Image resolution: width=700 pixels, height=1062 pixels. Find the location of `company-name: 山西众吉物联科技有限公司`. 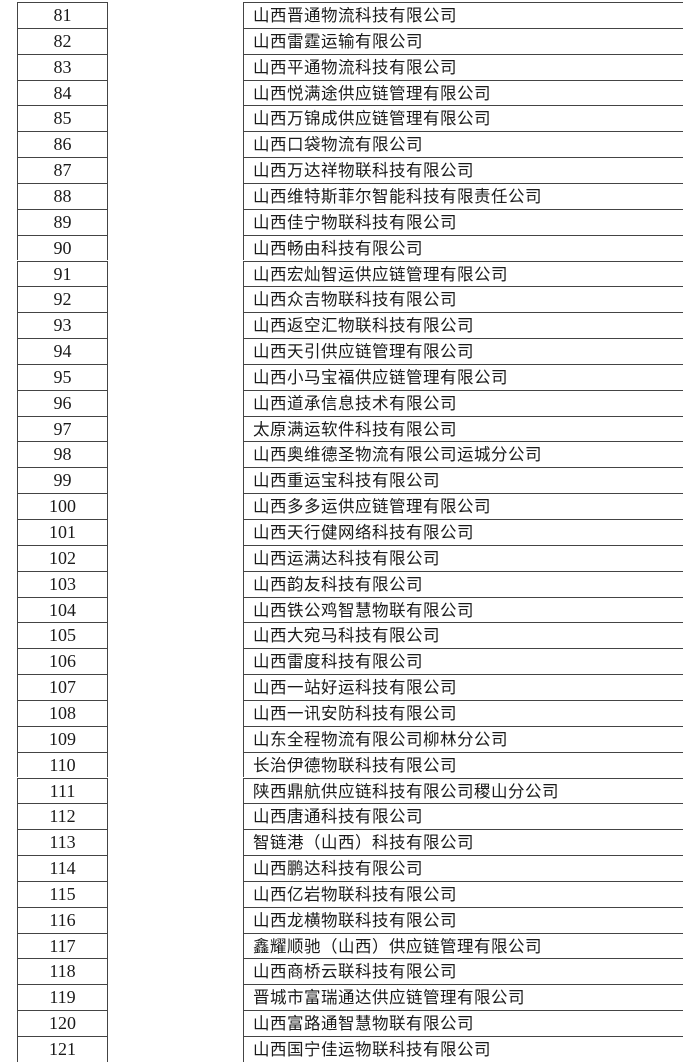

company-name: 山西众吉物联科技有限公司 is located at coordinates (463, 299).